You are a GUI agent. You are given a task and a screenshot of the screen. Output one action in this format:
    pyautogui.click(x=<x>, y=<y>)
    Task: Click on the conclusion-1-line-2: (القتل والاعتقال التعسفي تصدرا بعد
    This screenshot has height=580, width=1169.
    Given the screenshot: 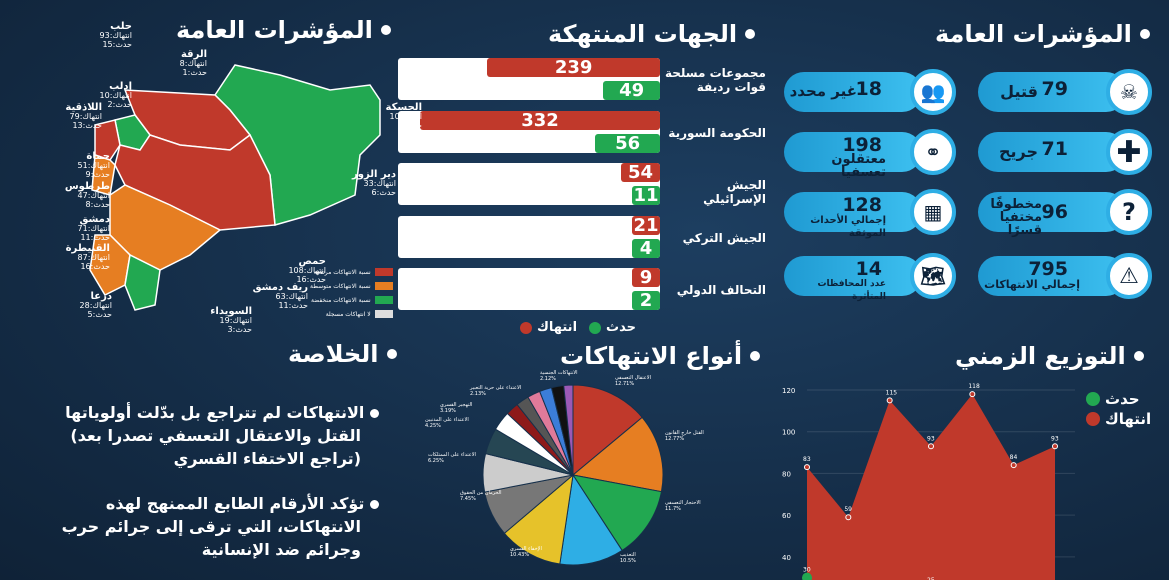 What is the action you would take?
    pyautogui.click(x=215, y=435)
    